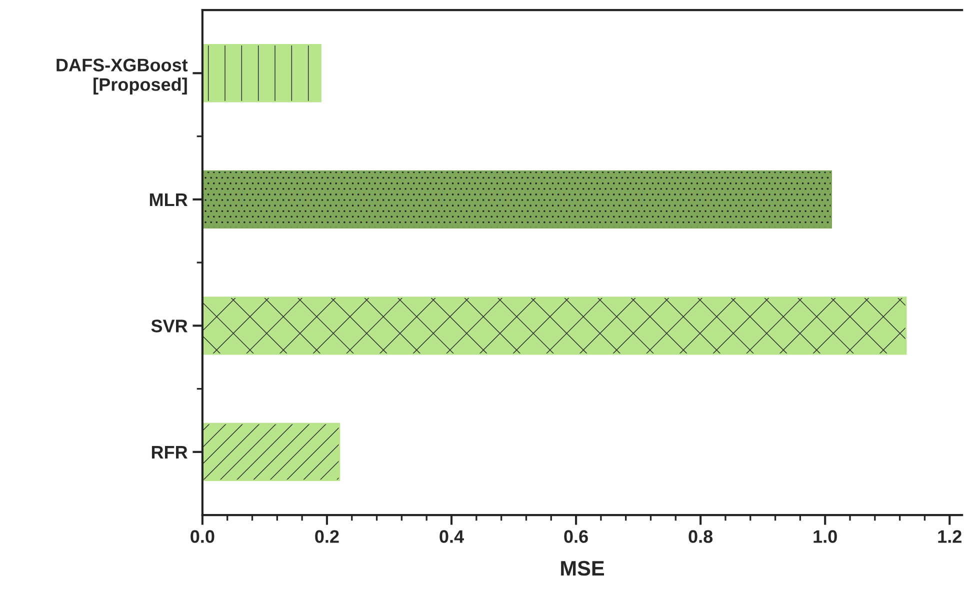  Describe the element at coordinates (169, 200) in the screenshot. I see `y-tick-label: MLR` at that location.